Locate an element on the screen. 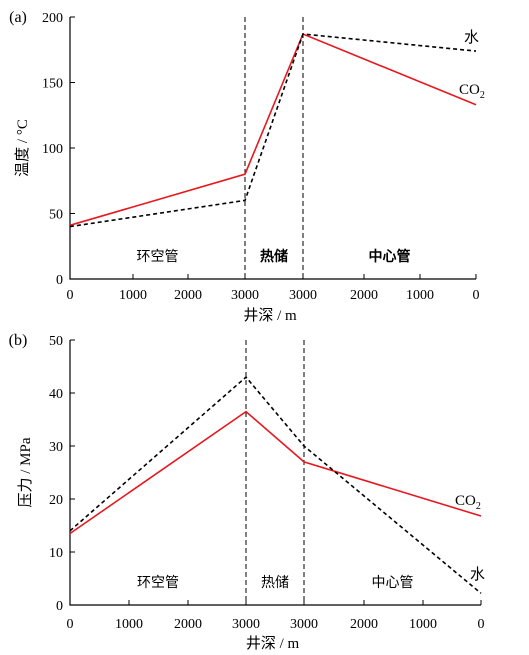 Image resolution: width=529 pixels, height=655 pixels. y-axis-title: 压力 / MPa is located at coordinates (25, 472).